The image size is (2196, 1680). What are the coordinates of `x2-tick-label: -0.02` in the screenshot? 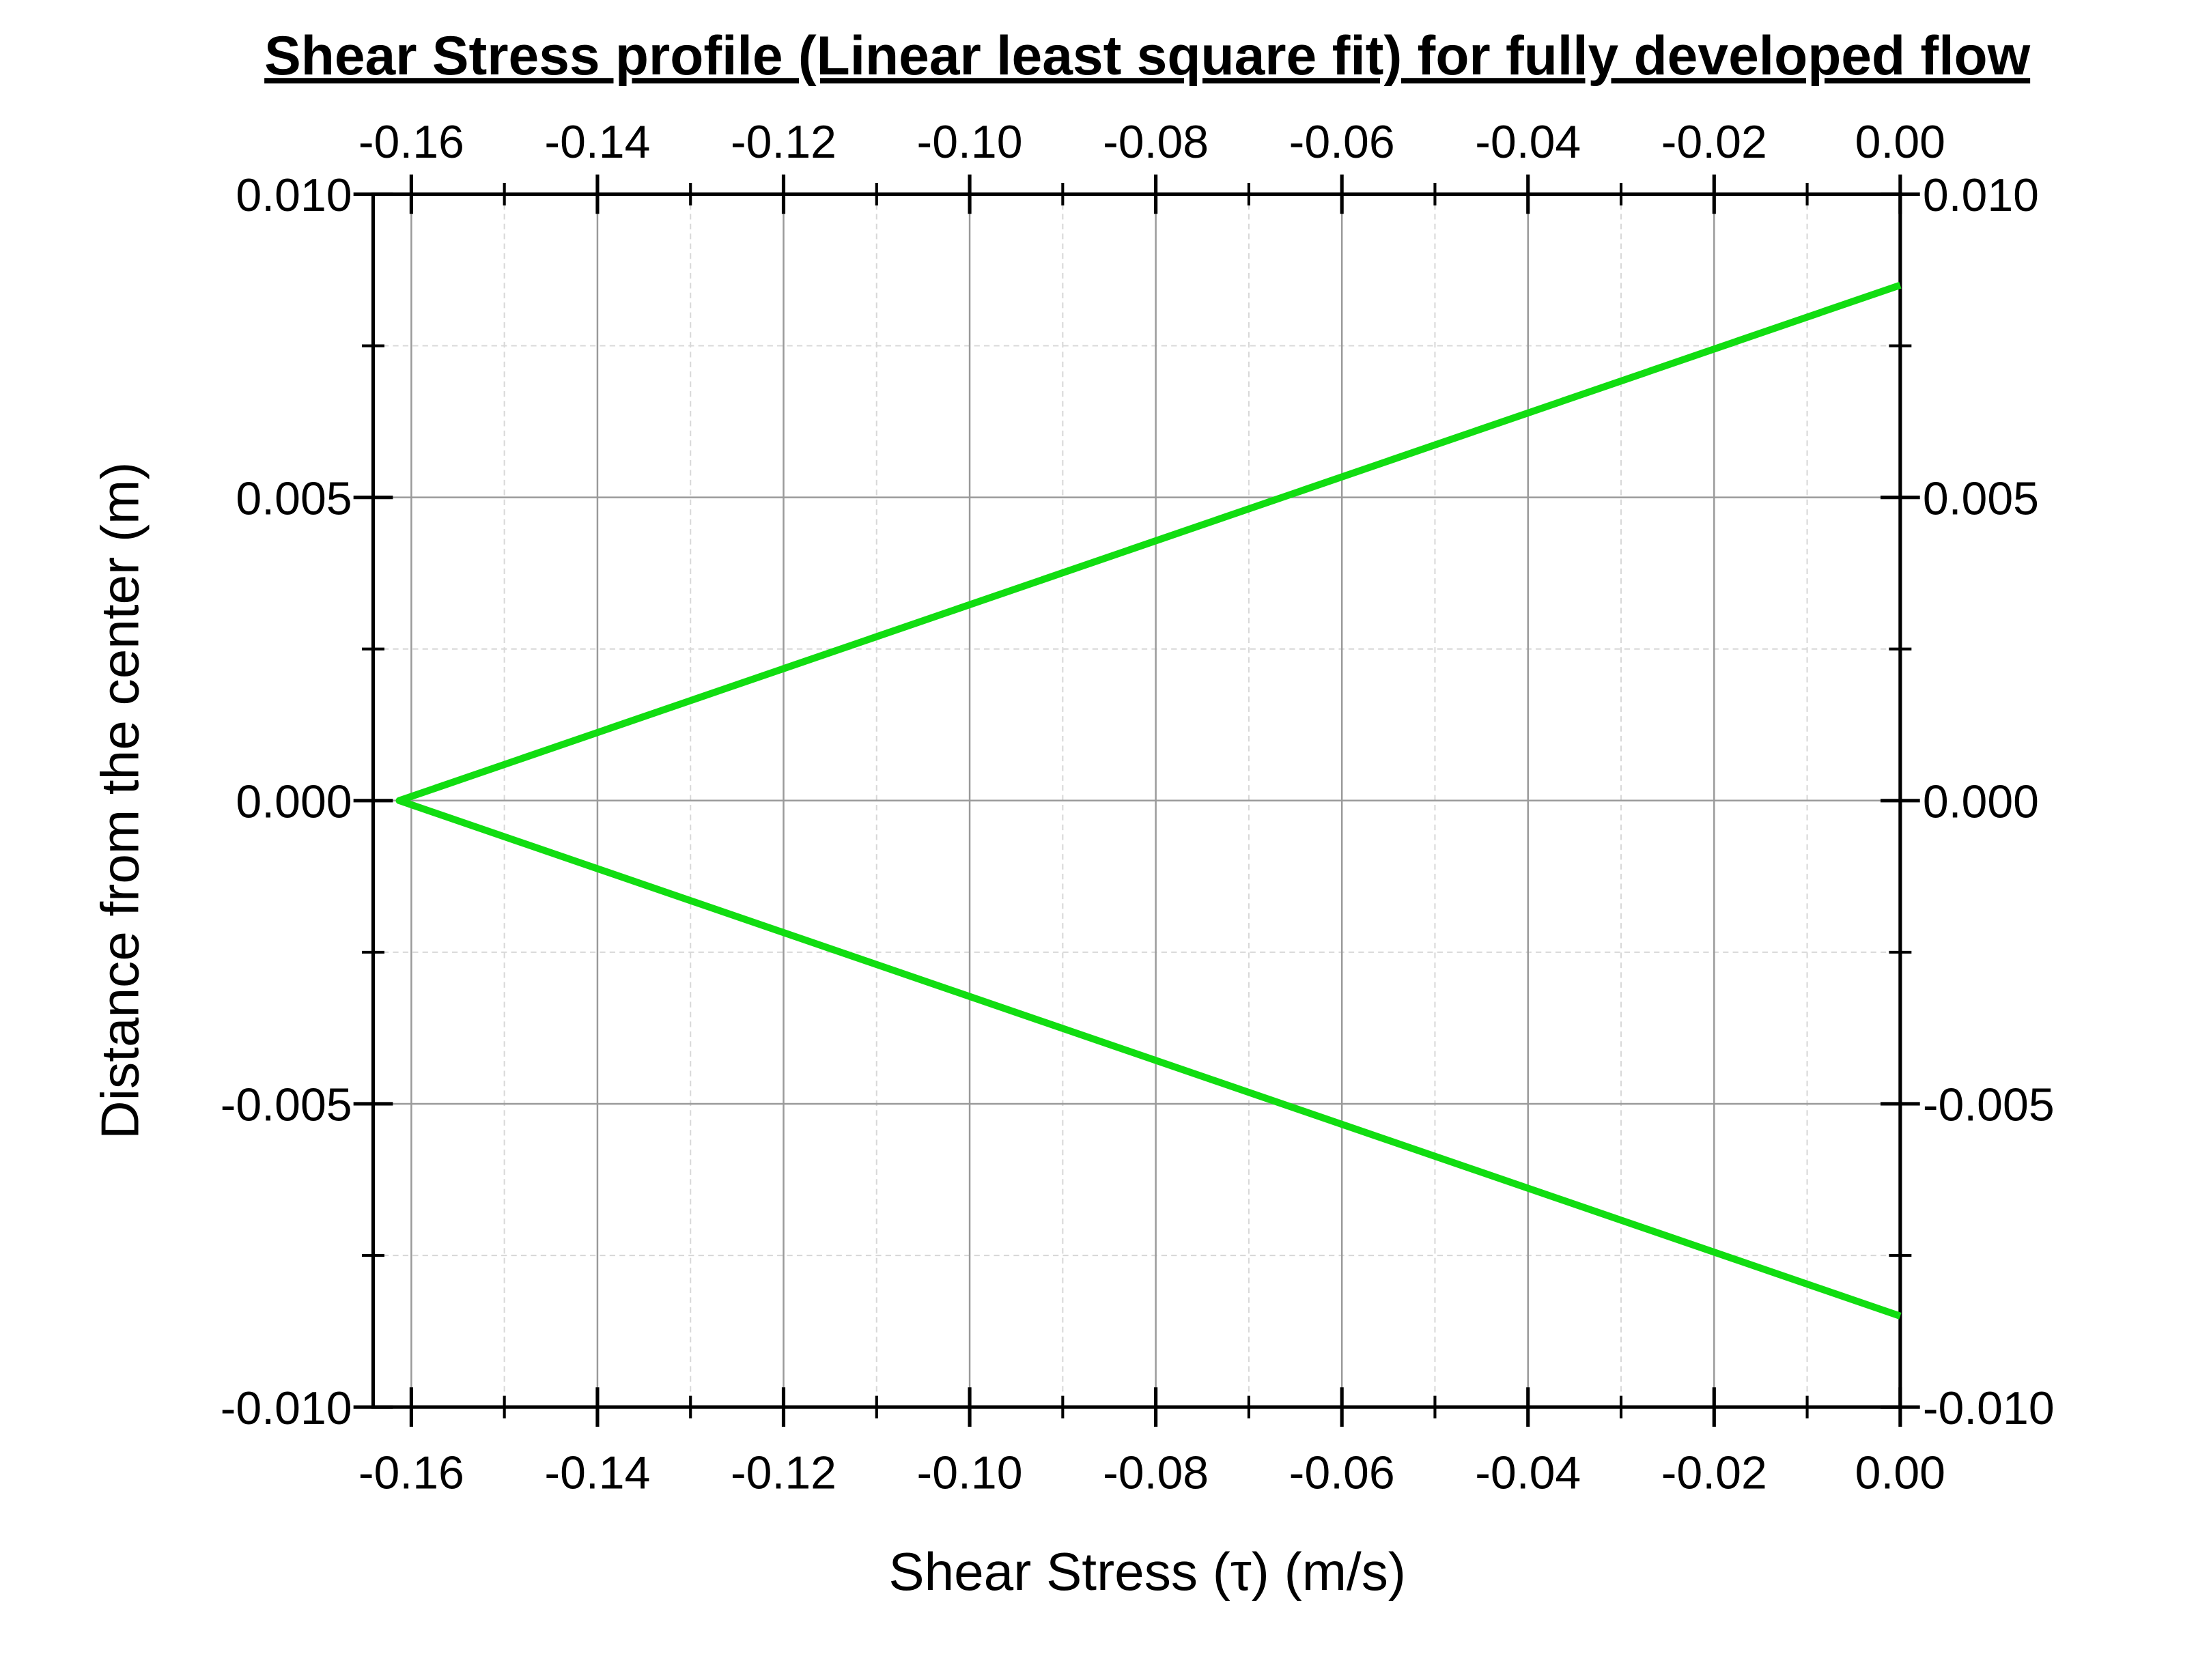 It's located at (1714, 142).